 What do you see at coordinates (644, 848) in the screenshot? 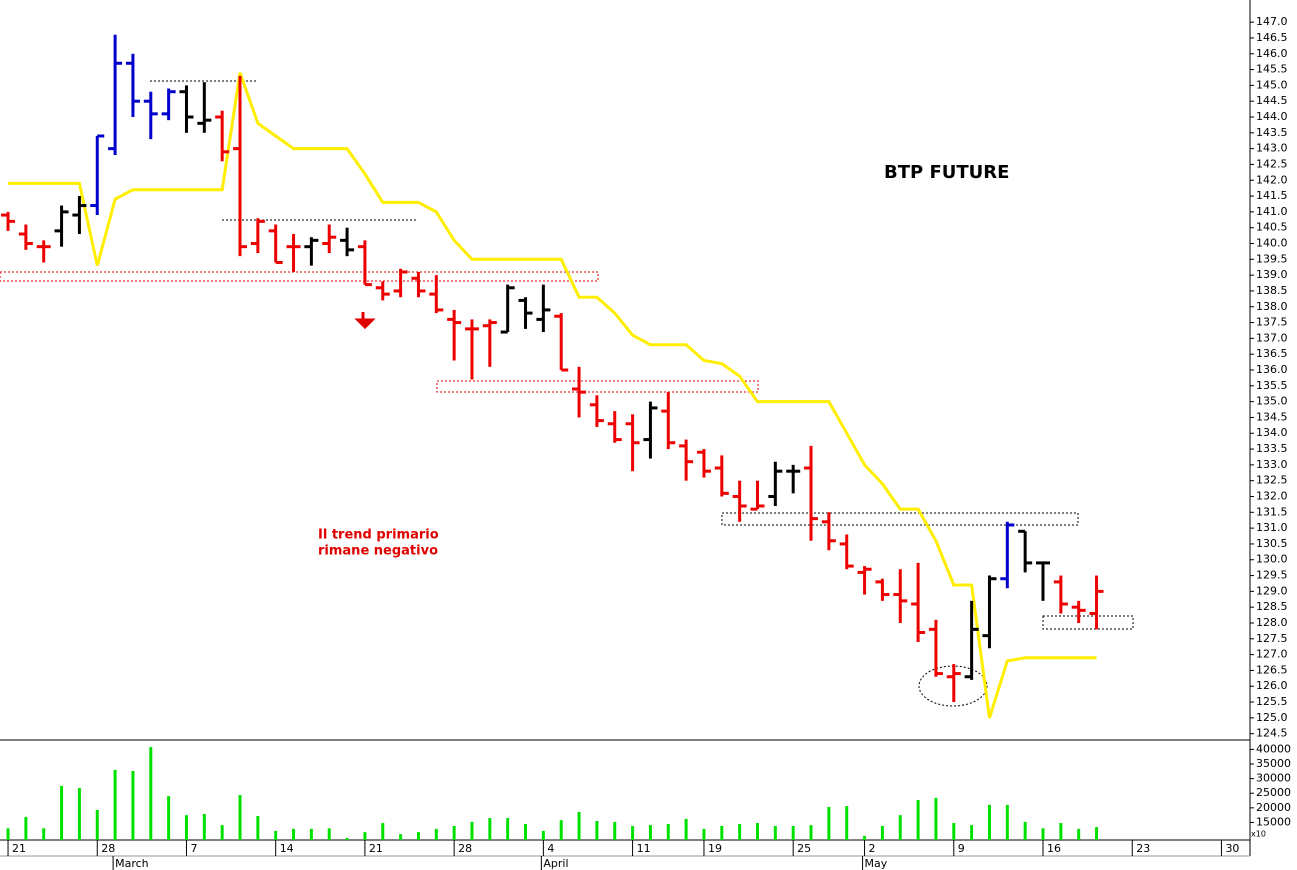
I see `x-tick-label: 11` at bounding box center [644, 848].